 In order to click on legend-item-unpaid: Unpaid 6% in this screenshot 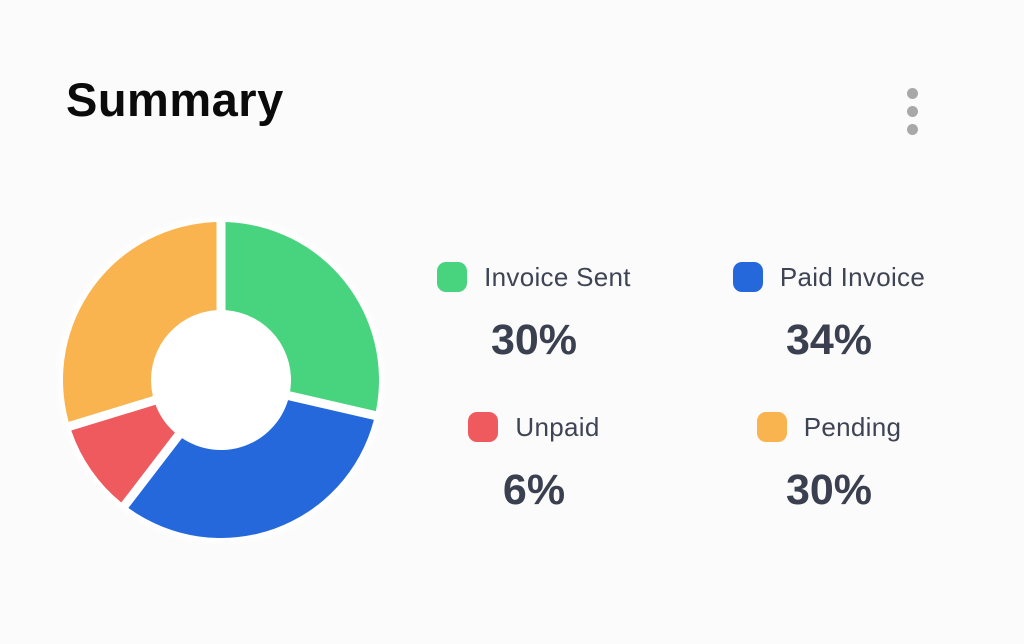, I will do `click(534, 462)`.